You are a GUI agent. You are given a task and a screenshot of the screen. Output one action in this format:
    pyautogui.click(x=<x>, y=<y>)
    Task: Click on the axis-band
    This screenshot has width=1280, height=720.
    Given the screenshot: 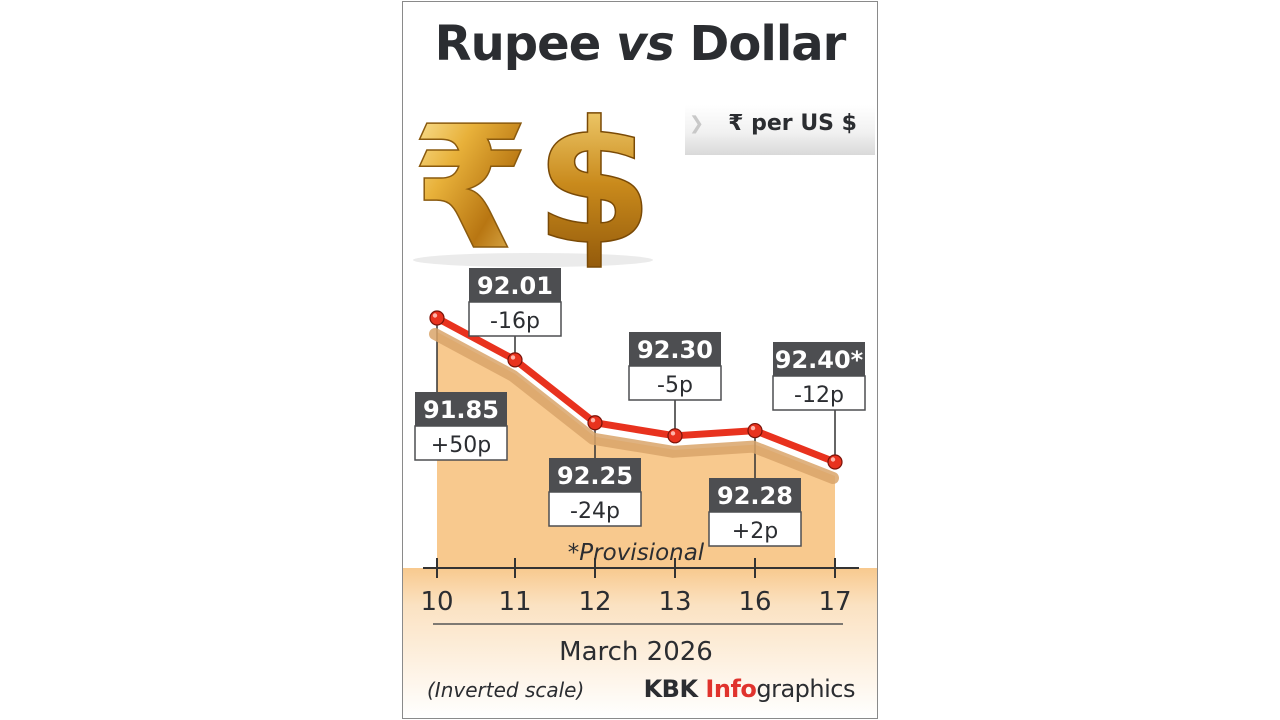 What is the action you would take?
    pyautogui.click(x=640, y=643)
    